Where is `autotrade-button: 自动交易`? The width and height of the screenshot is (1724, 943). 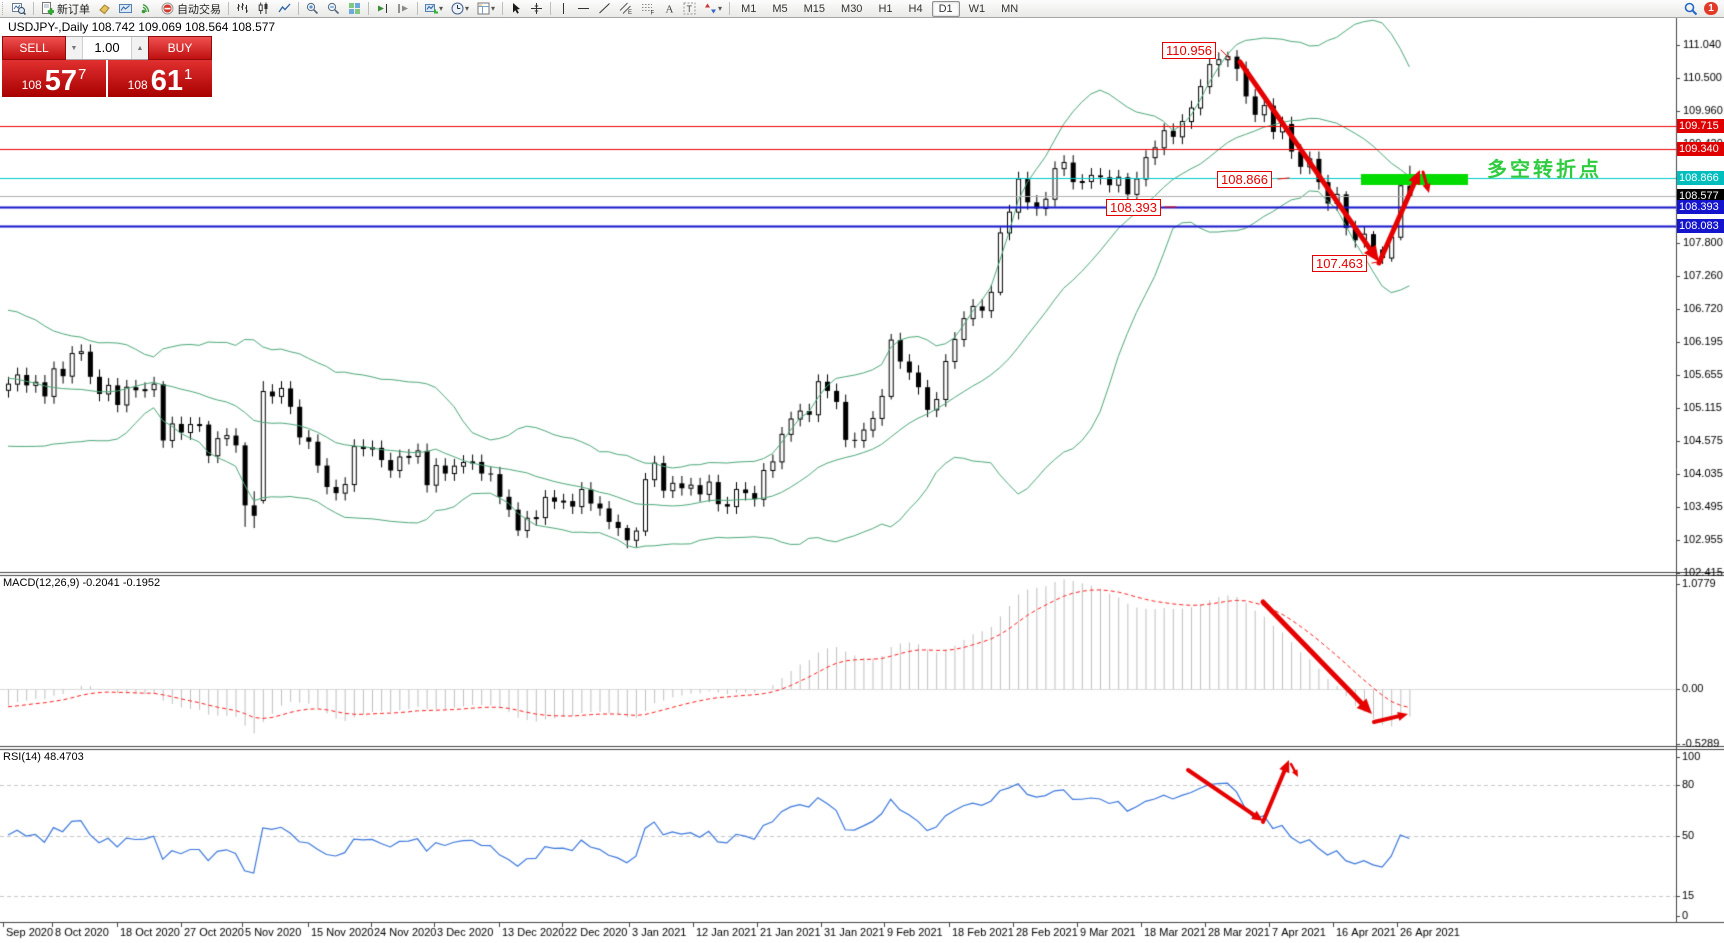
autotrade-button: 自动交易 is located at coordinates (191, 8).